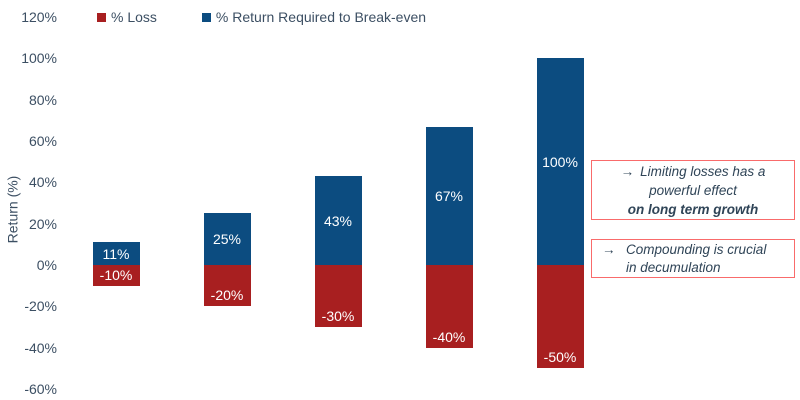 This screenshot has height=400, width=800. What do you see at coordinates (449, 306) in the screenshot?
I see `loss-bar-segment: -40%` at bounding box center [449, 306].